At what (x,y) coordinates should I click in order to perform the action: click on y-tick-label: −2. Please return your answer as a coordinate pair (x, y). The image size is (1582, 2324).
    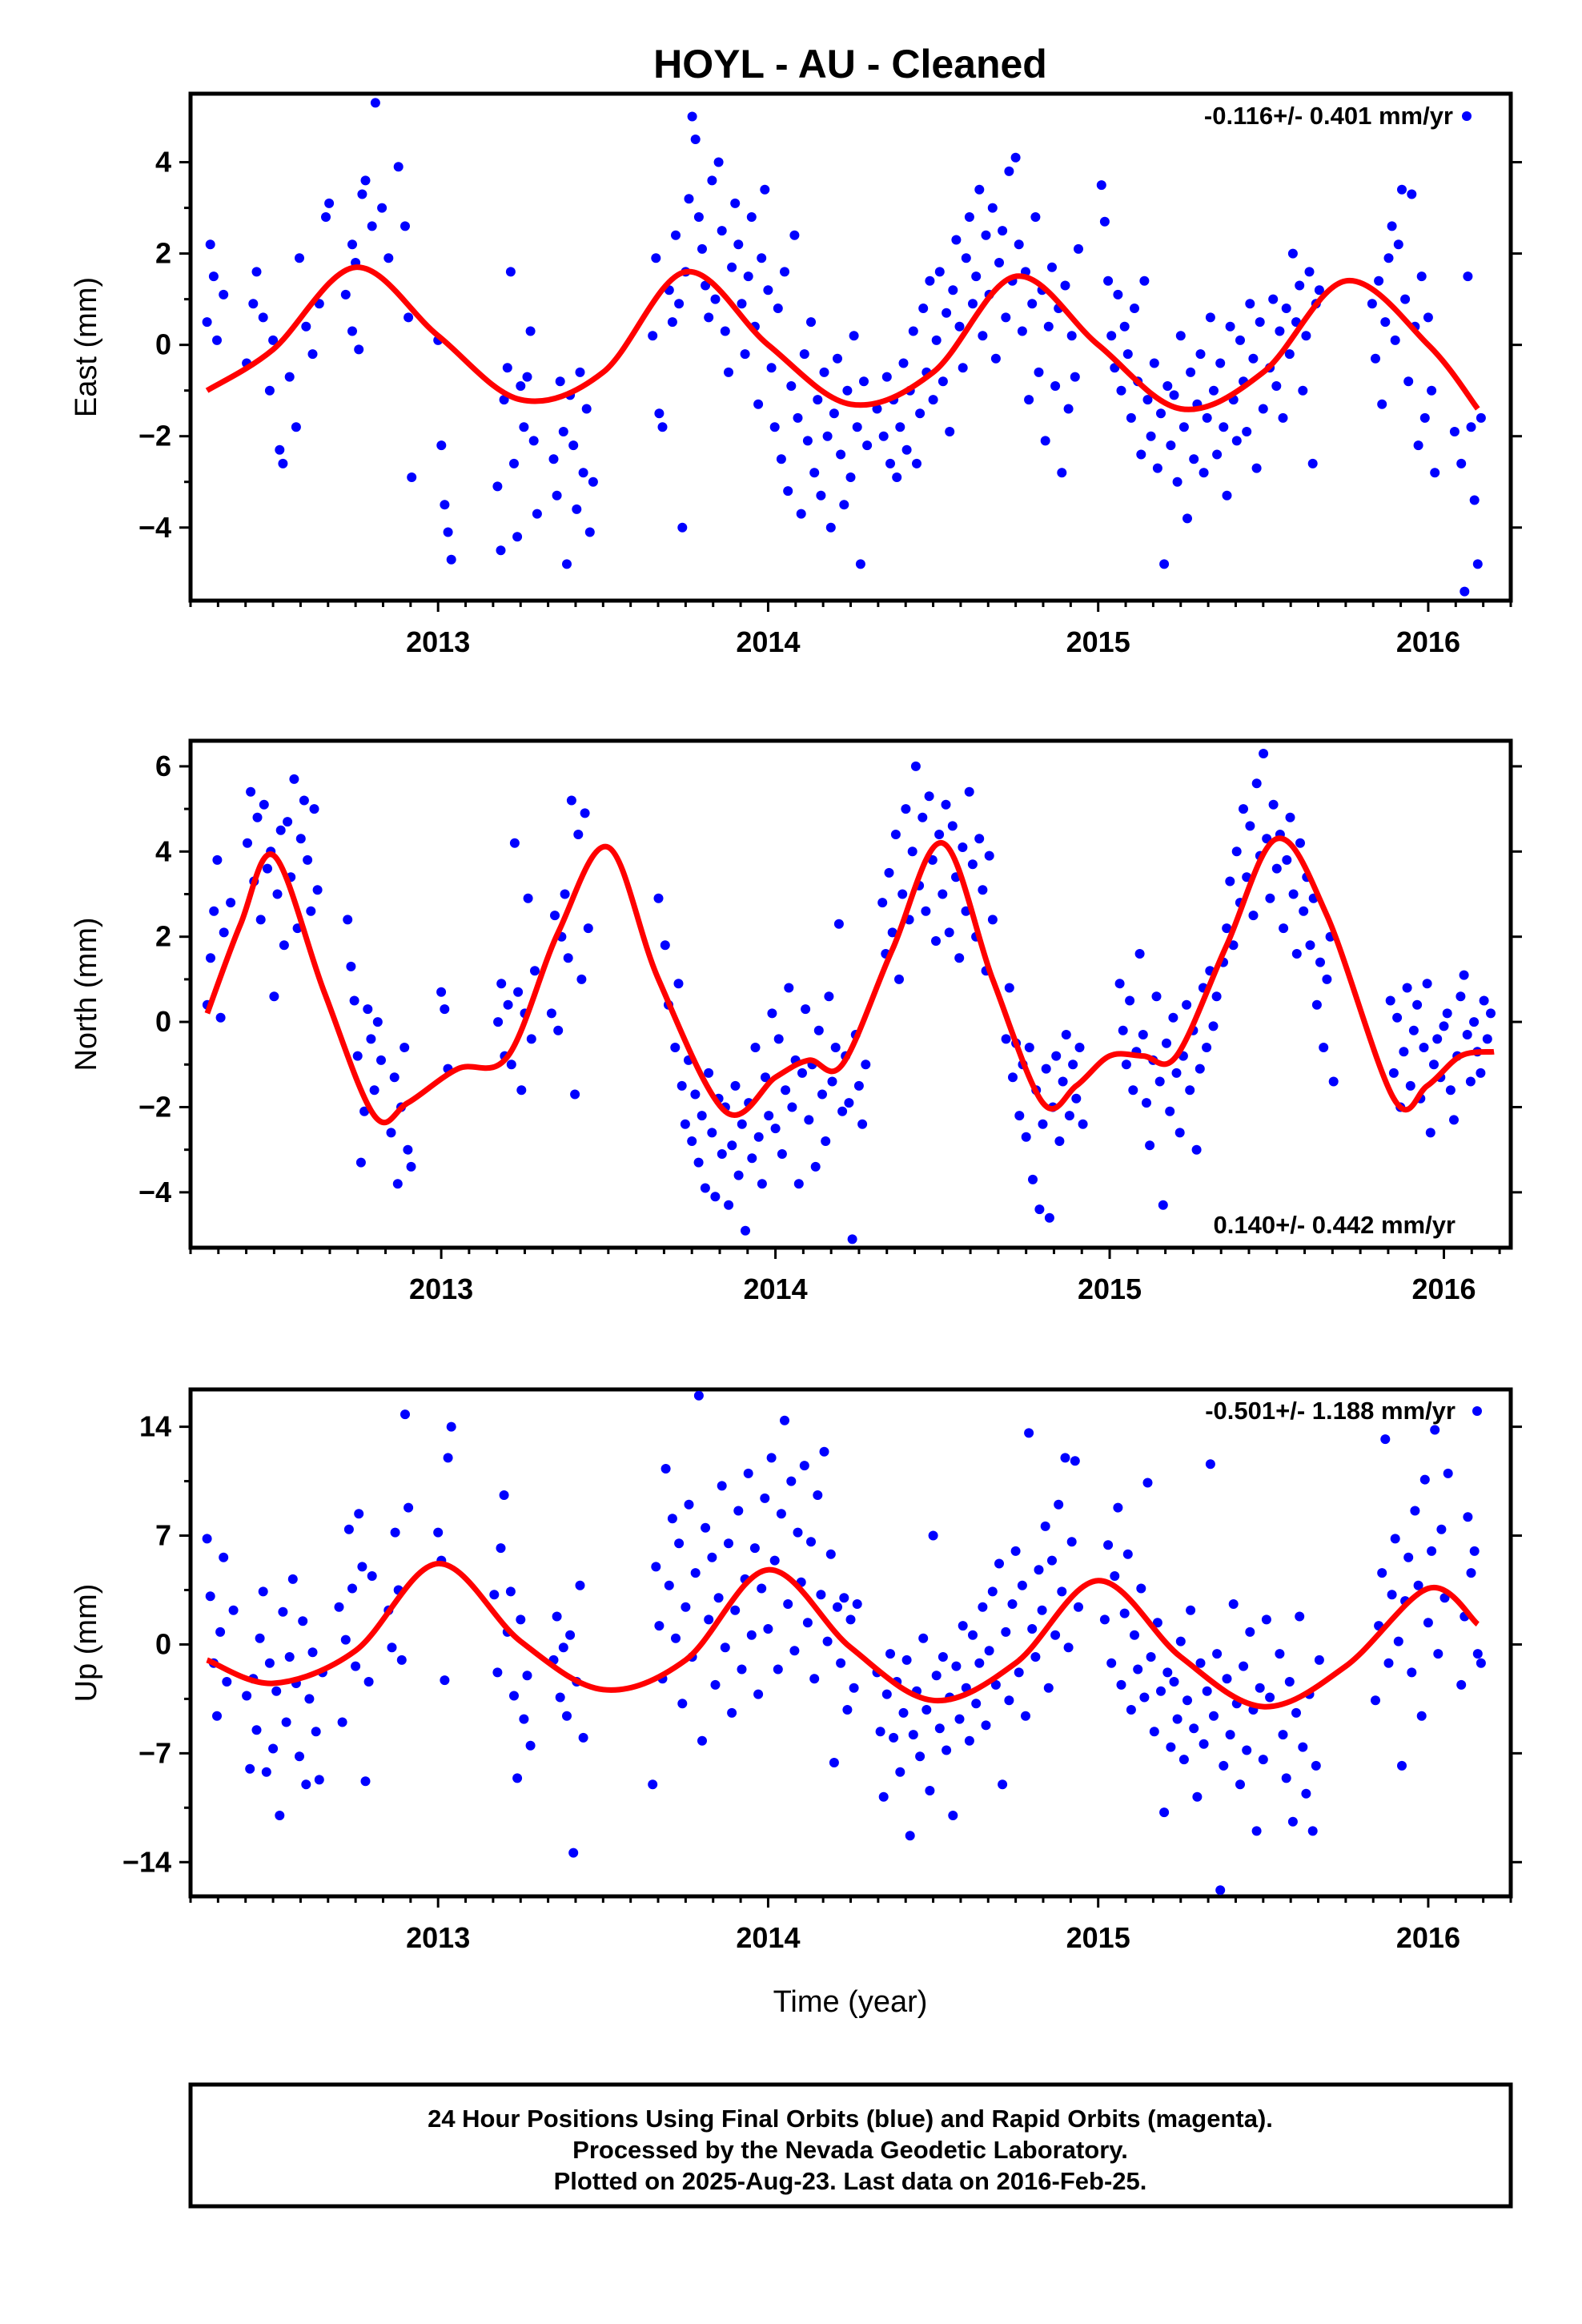
    Looking at the image, I should click on (155, 1106).